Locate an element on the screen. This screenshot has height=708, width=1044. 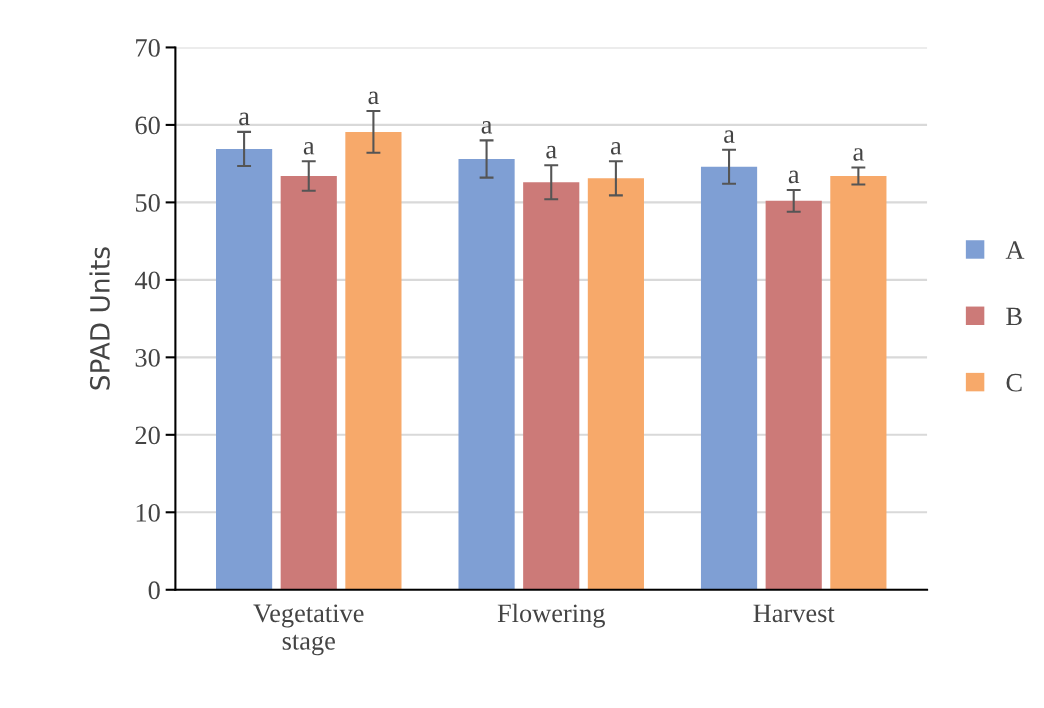
y-tick-label: 50 is located at coordinates (147, 202).